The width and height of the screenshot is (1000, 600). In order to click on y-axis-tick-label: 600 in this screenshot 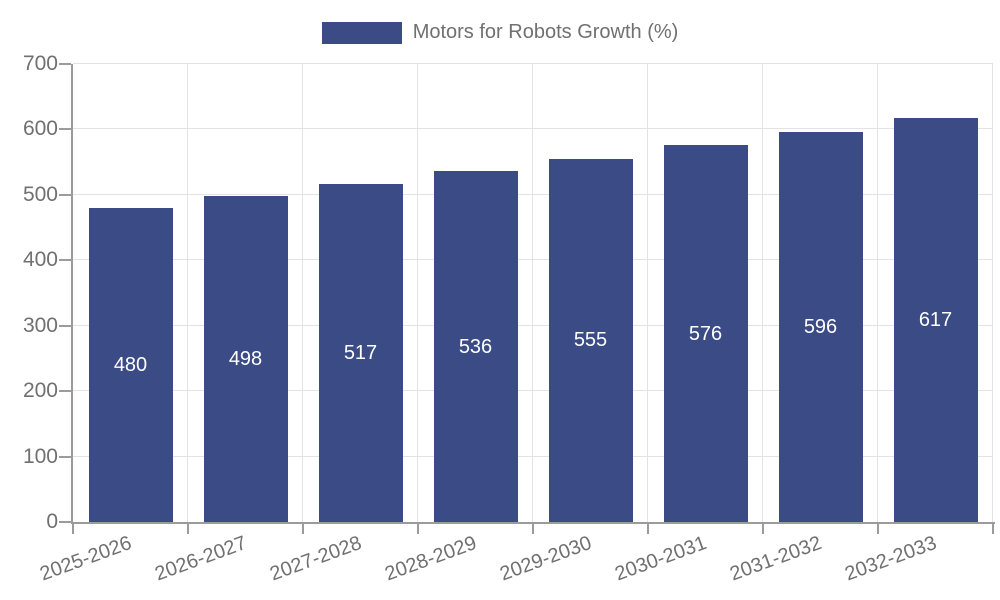, I will do `click(40, 129)`.